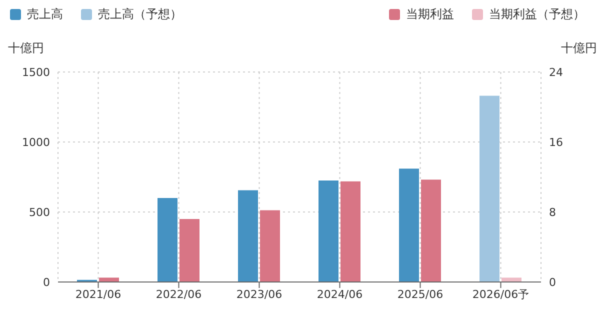  Describe the element at coordinates (39, 212) in the screenshot. I see `y-tick-label: 500` at that location.